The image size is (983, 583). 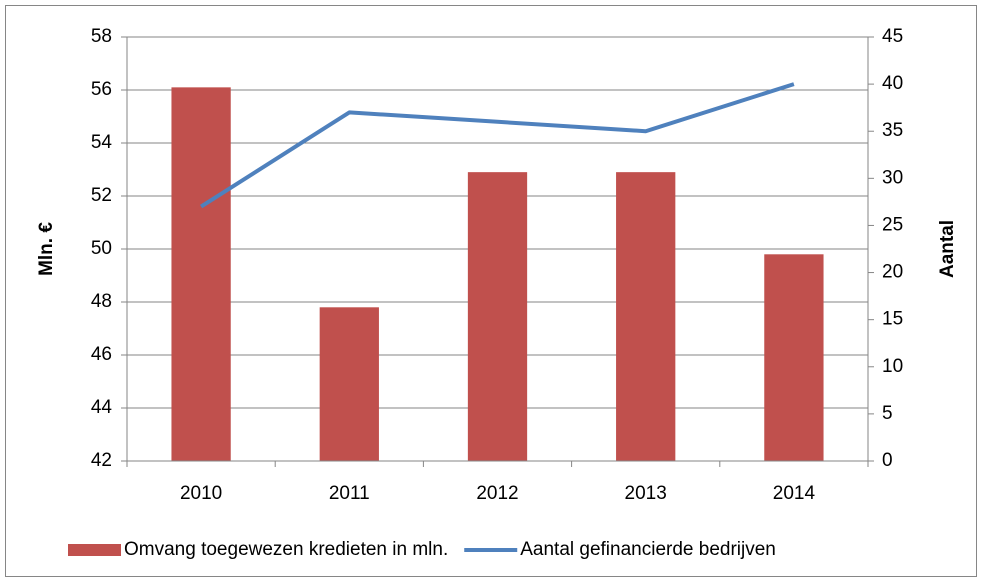 What do you see at coordinates (101, 460) in the screenshot?
I see `y-tick-label: 42` at bounding box center [101, 460].